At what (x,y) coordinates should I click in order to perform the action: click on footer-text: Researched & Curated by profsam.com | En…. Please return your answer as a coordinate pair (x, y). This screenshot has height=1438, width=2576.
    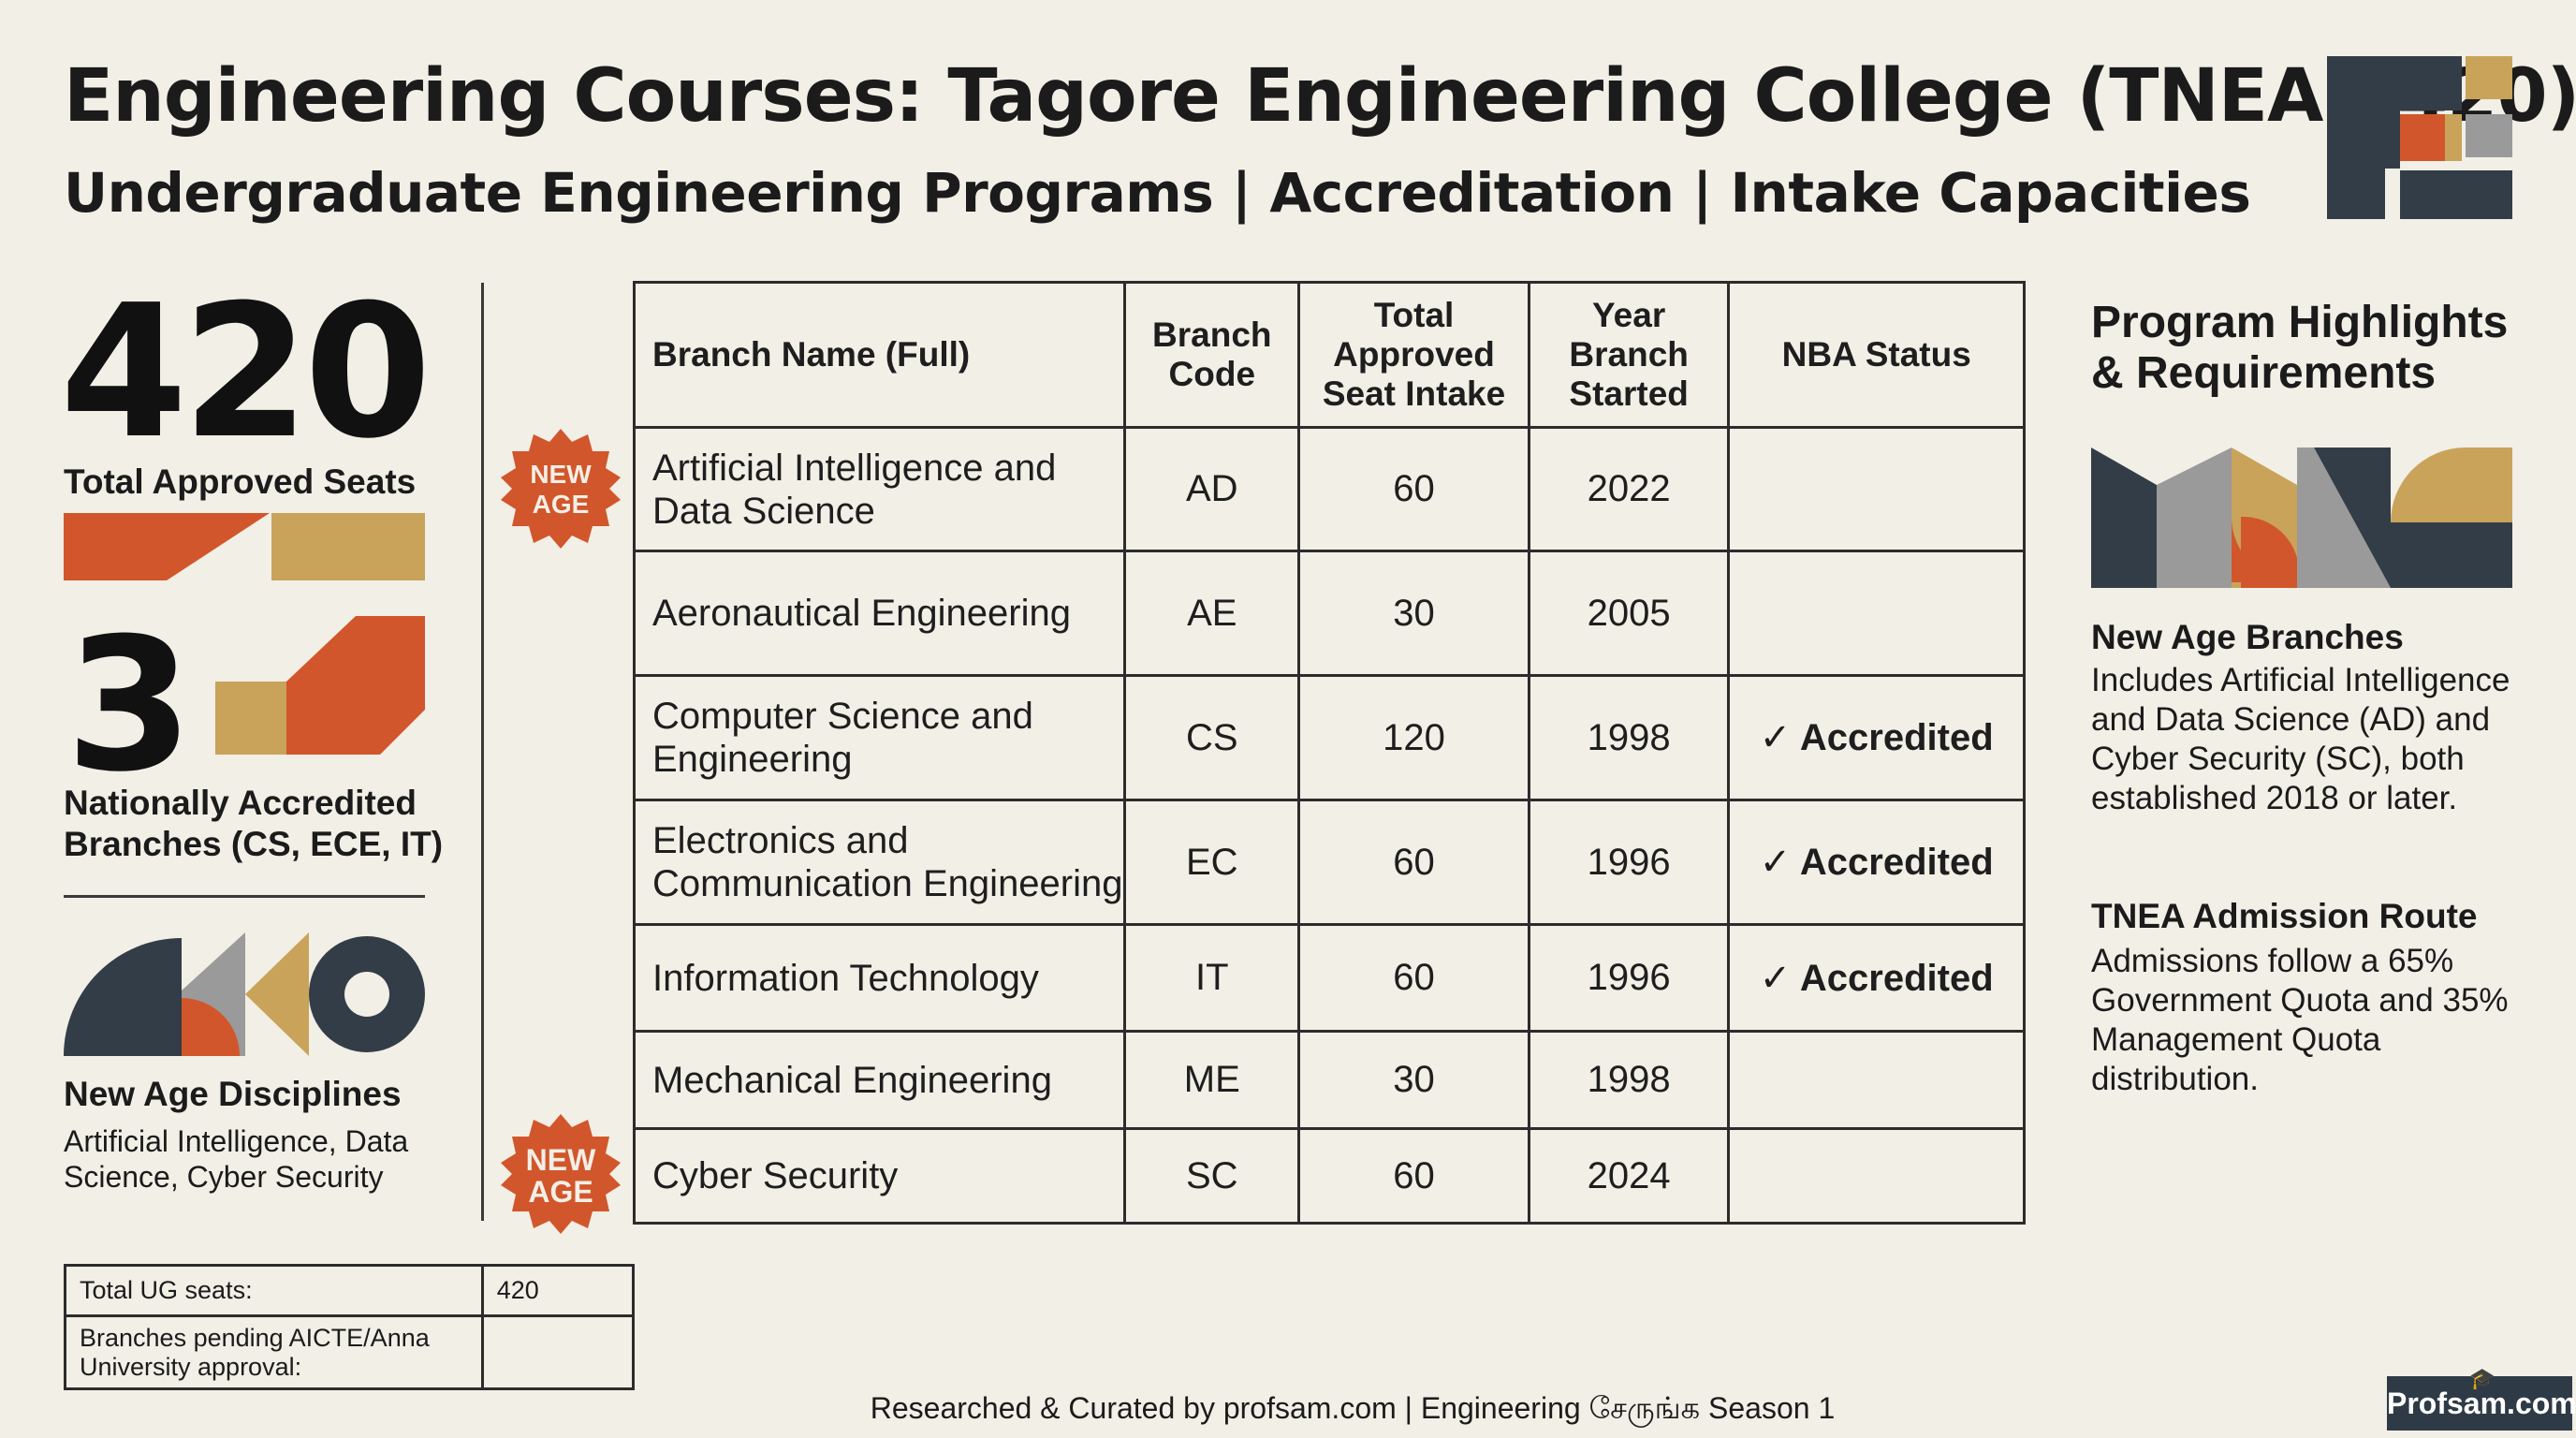
    Looking at the image, I should click on (1353, 1408).